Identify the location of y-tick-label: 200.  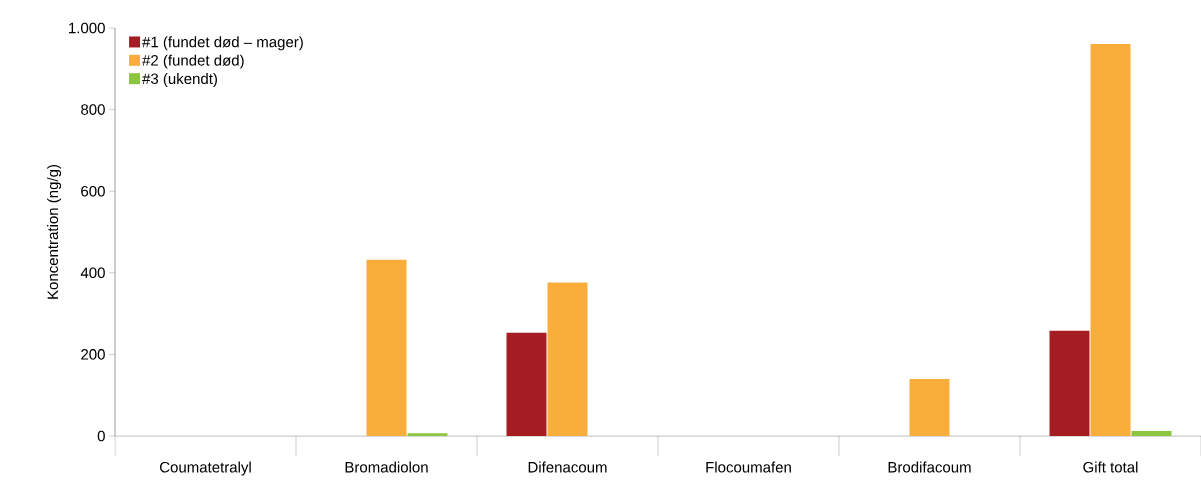
(93, 354).